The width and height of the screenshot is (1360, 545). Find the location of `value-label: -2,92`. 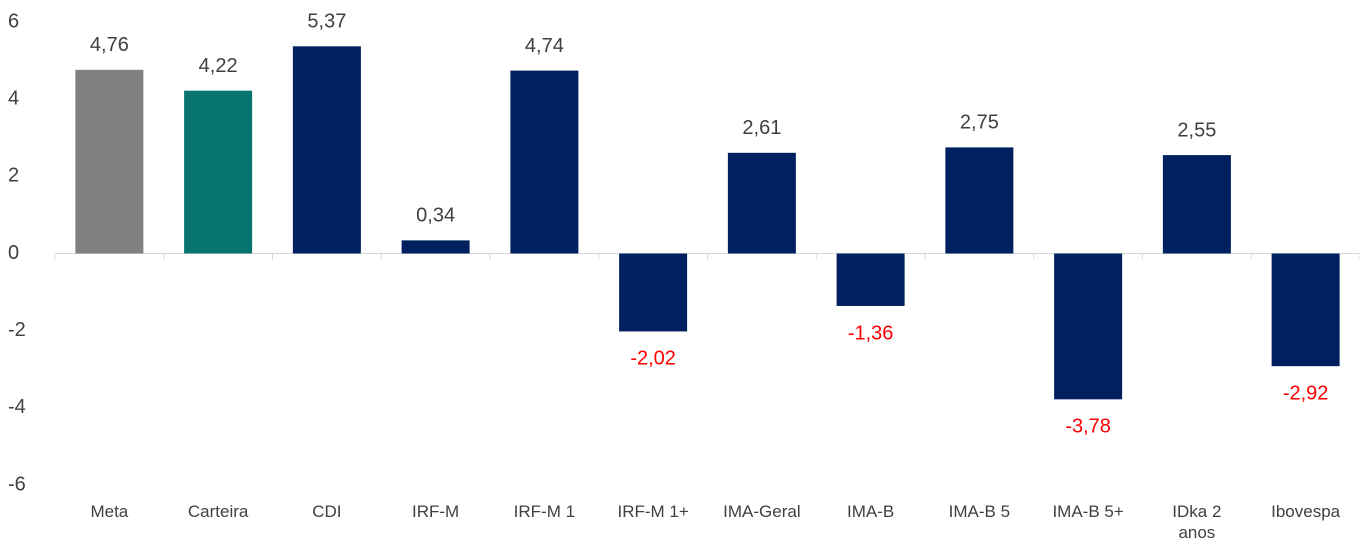

value-label: -2,92 is located at coordinates (1306, 393).